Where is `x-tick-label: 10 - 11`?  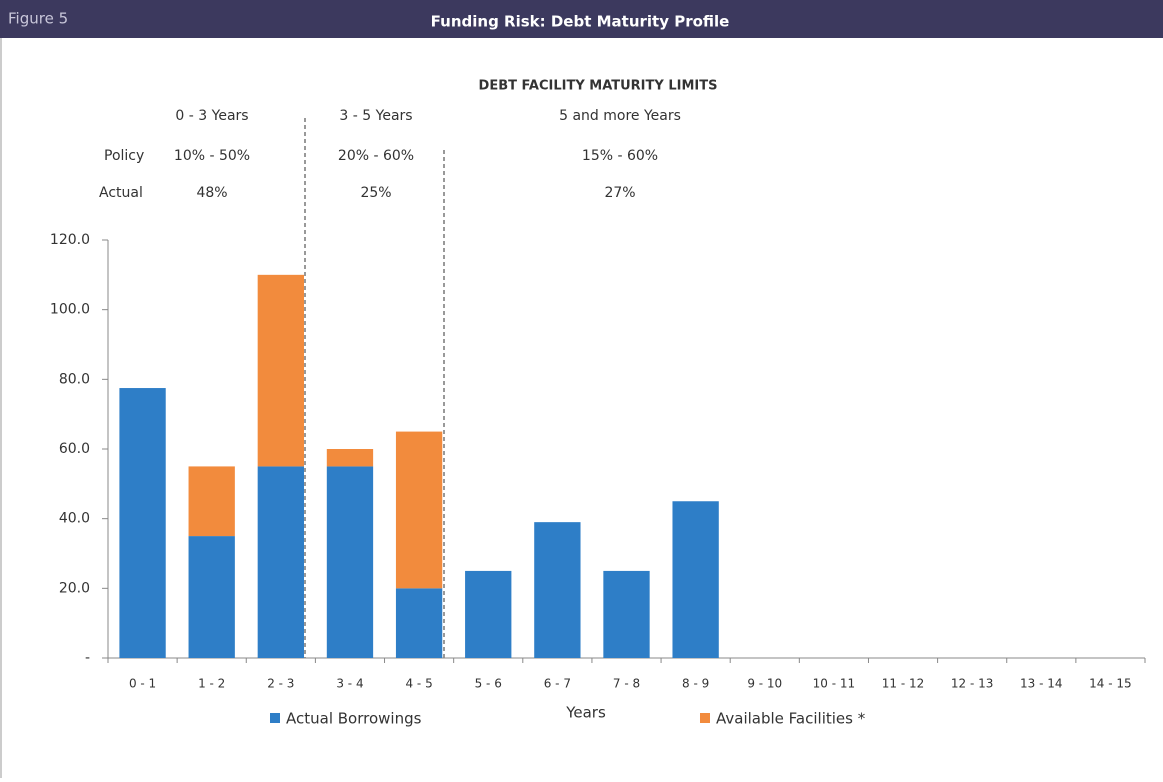 x-tick-label: 10 - 11 is located at coordinates (834, 684).